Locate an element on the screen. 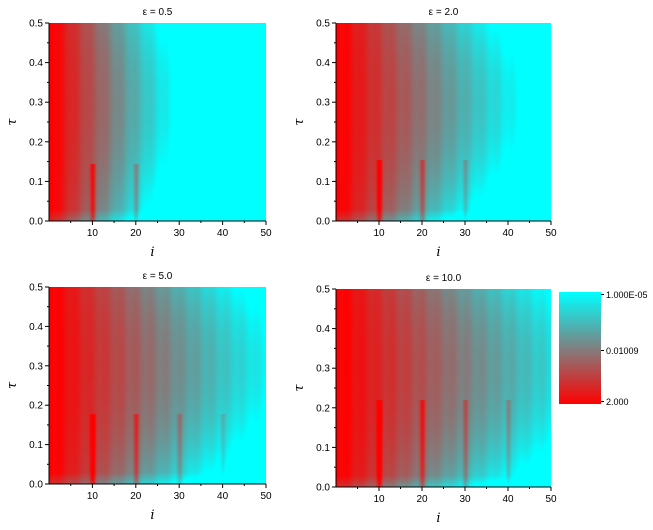 The image size is (653, 530). subplot-title: ε = 2.0 is located at coordinates (444, 12).